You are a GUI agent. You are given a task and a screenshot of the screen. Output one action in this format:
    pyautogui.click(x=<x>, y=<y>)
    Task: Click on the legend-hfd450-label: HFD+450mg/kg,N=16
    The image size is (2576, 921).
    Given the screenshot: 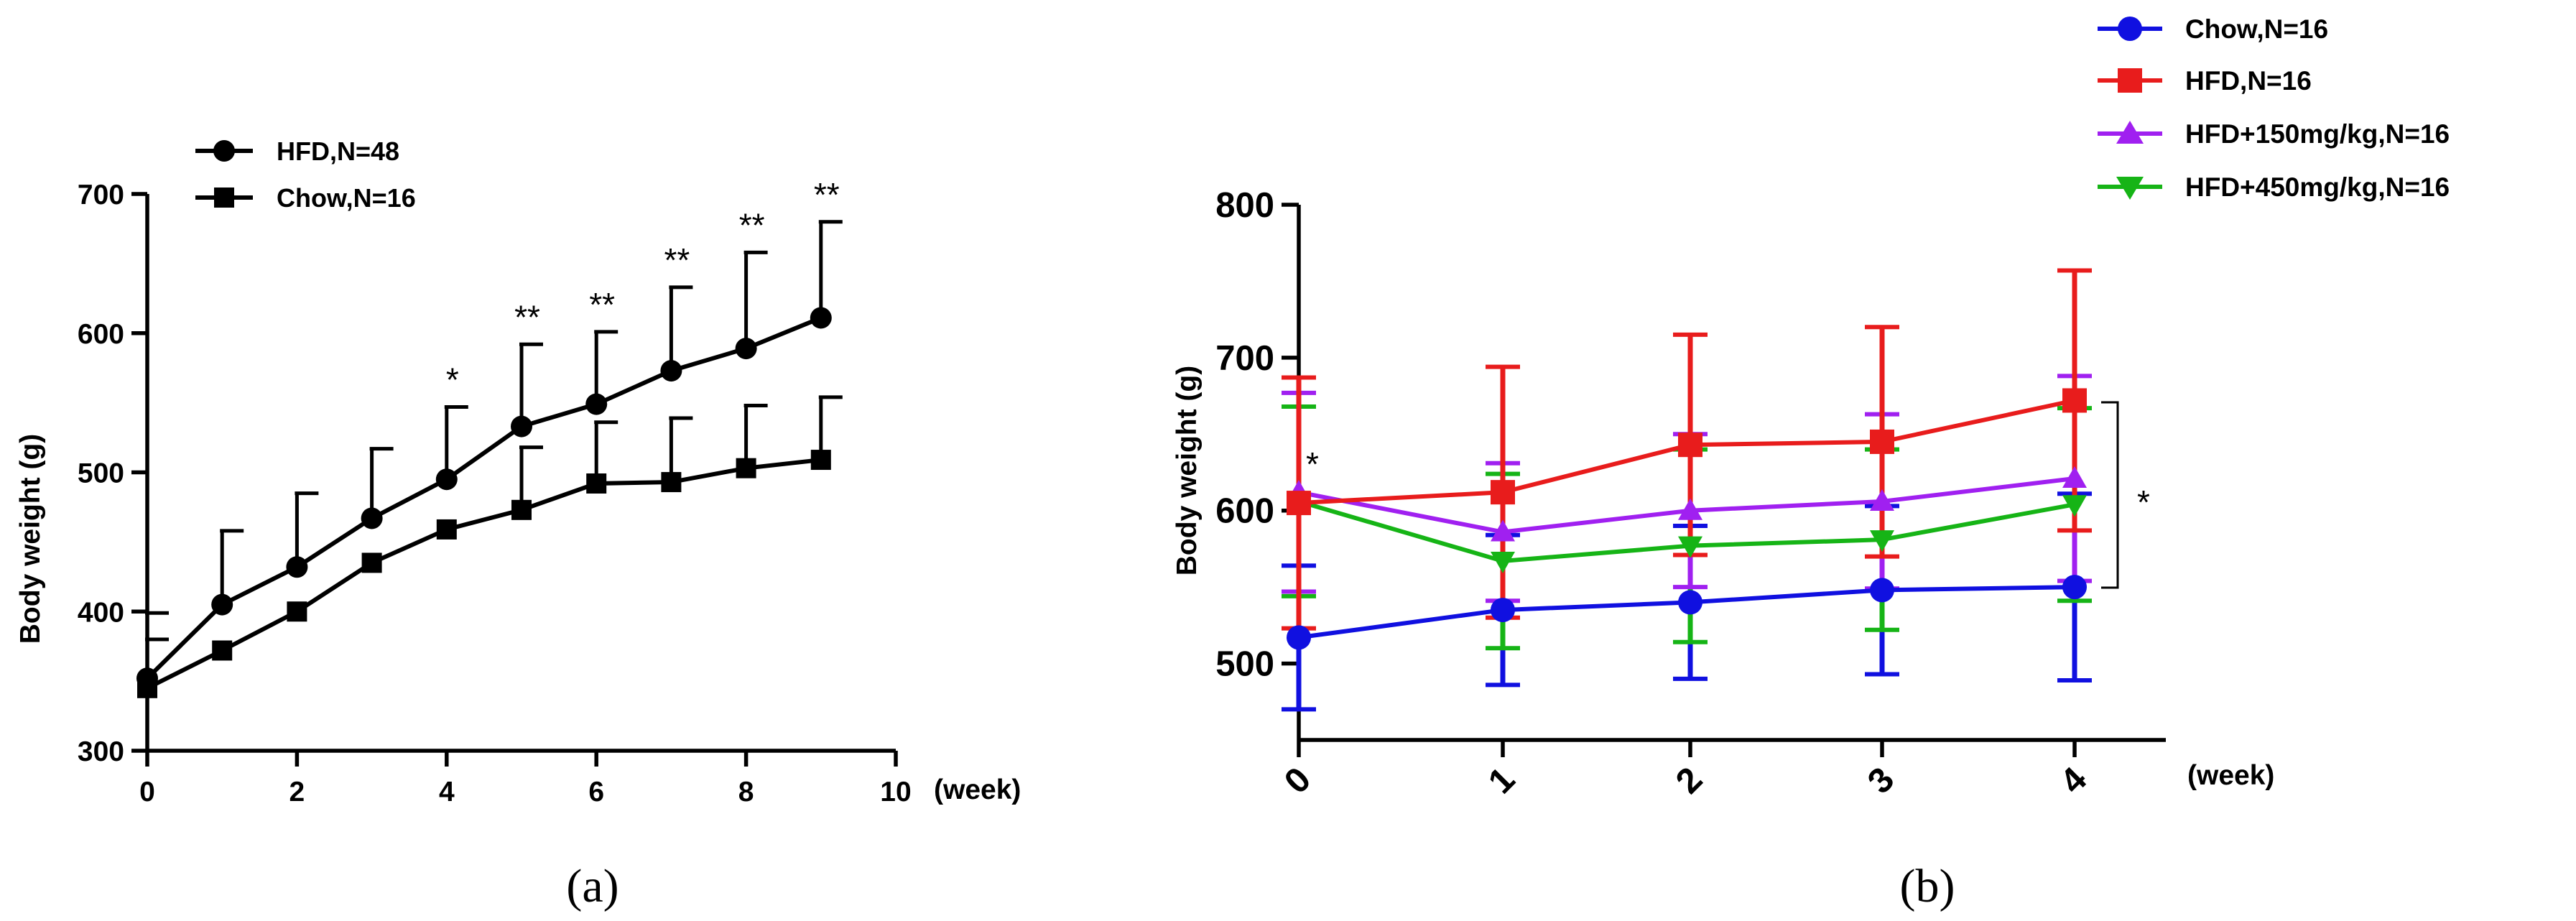 What is the action you would take?
    pyautogui.click(x=2317, y=187)
    